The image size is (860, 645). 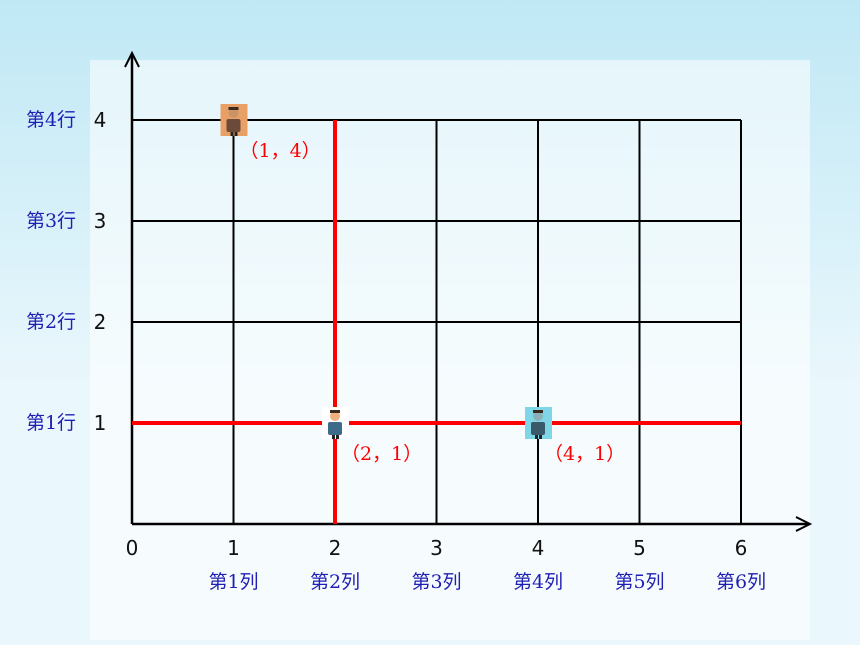 I want to click on row-label: 第3行, so click(x=51, y=221).